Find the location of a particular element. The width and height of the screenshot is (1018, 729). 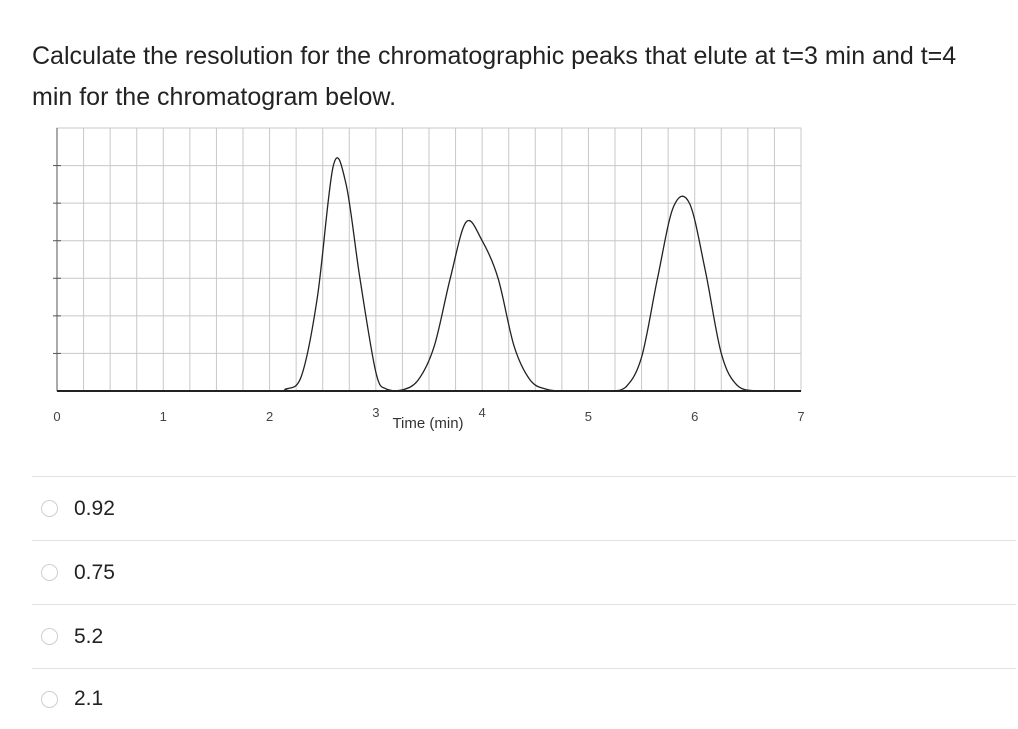

x-tick-label: 7 is located at coordinates (800, 416).